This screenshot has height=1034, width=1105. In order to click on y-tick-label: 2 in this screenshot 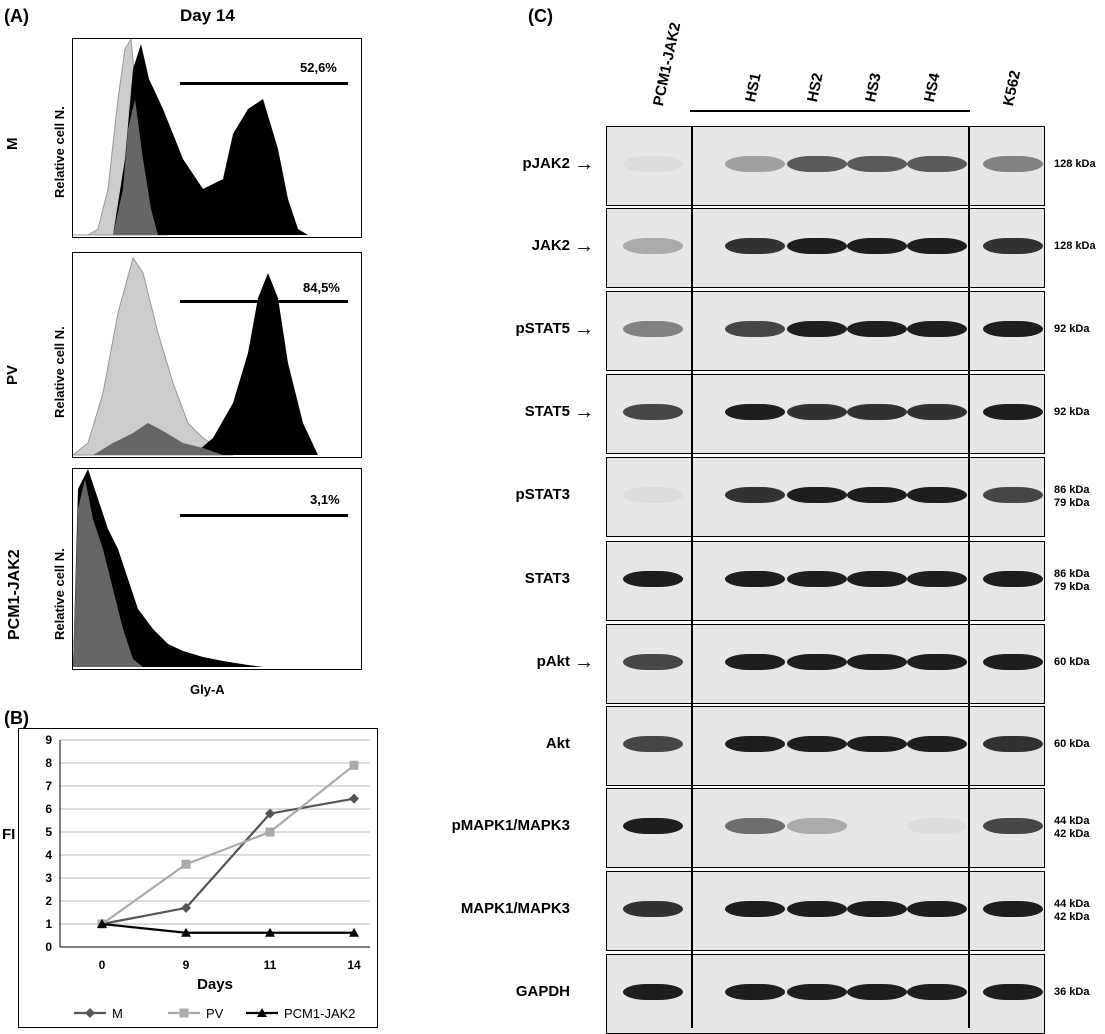, I will do `click(48, 901)`.